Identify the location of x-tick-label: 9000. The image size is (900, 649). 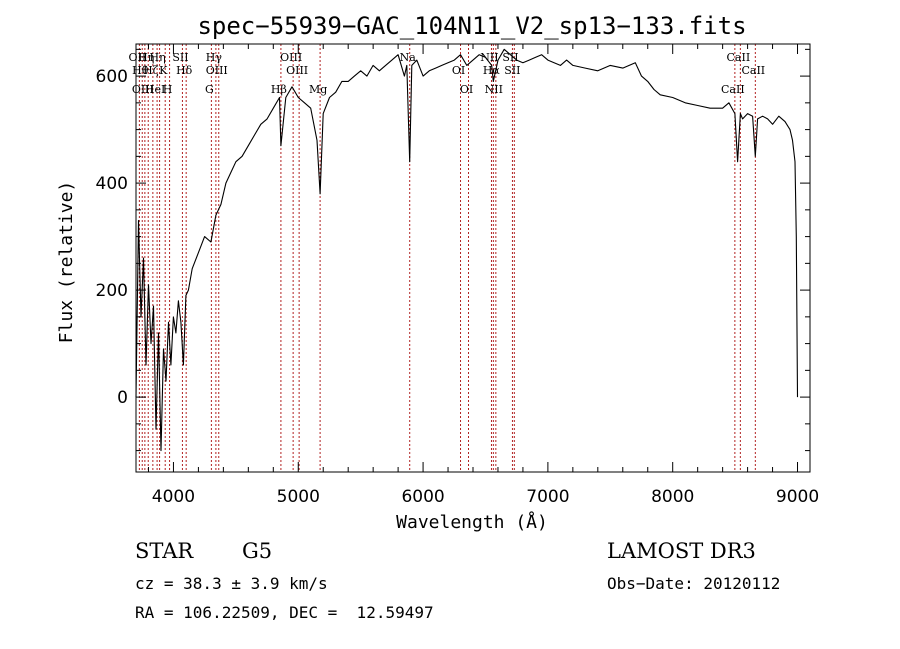
(797, 497).